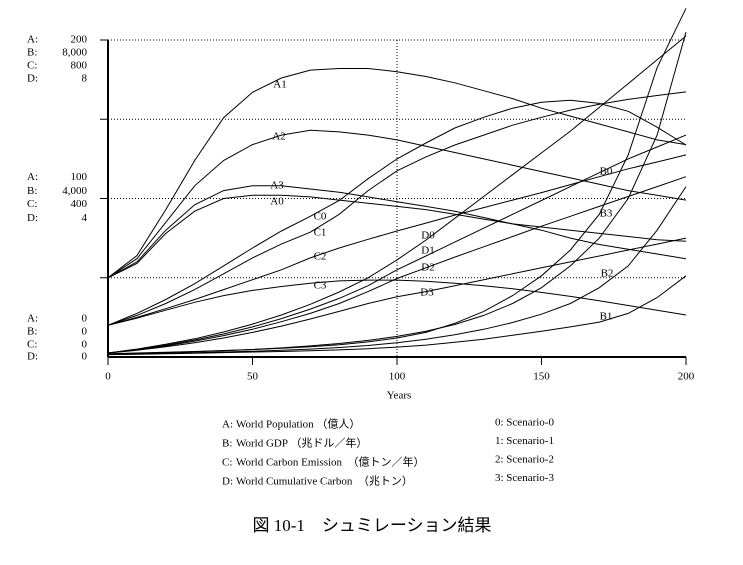  Describe the element at coordinates (320, 286) in the screenshot. I see `curve-label: C3` at that location.